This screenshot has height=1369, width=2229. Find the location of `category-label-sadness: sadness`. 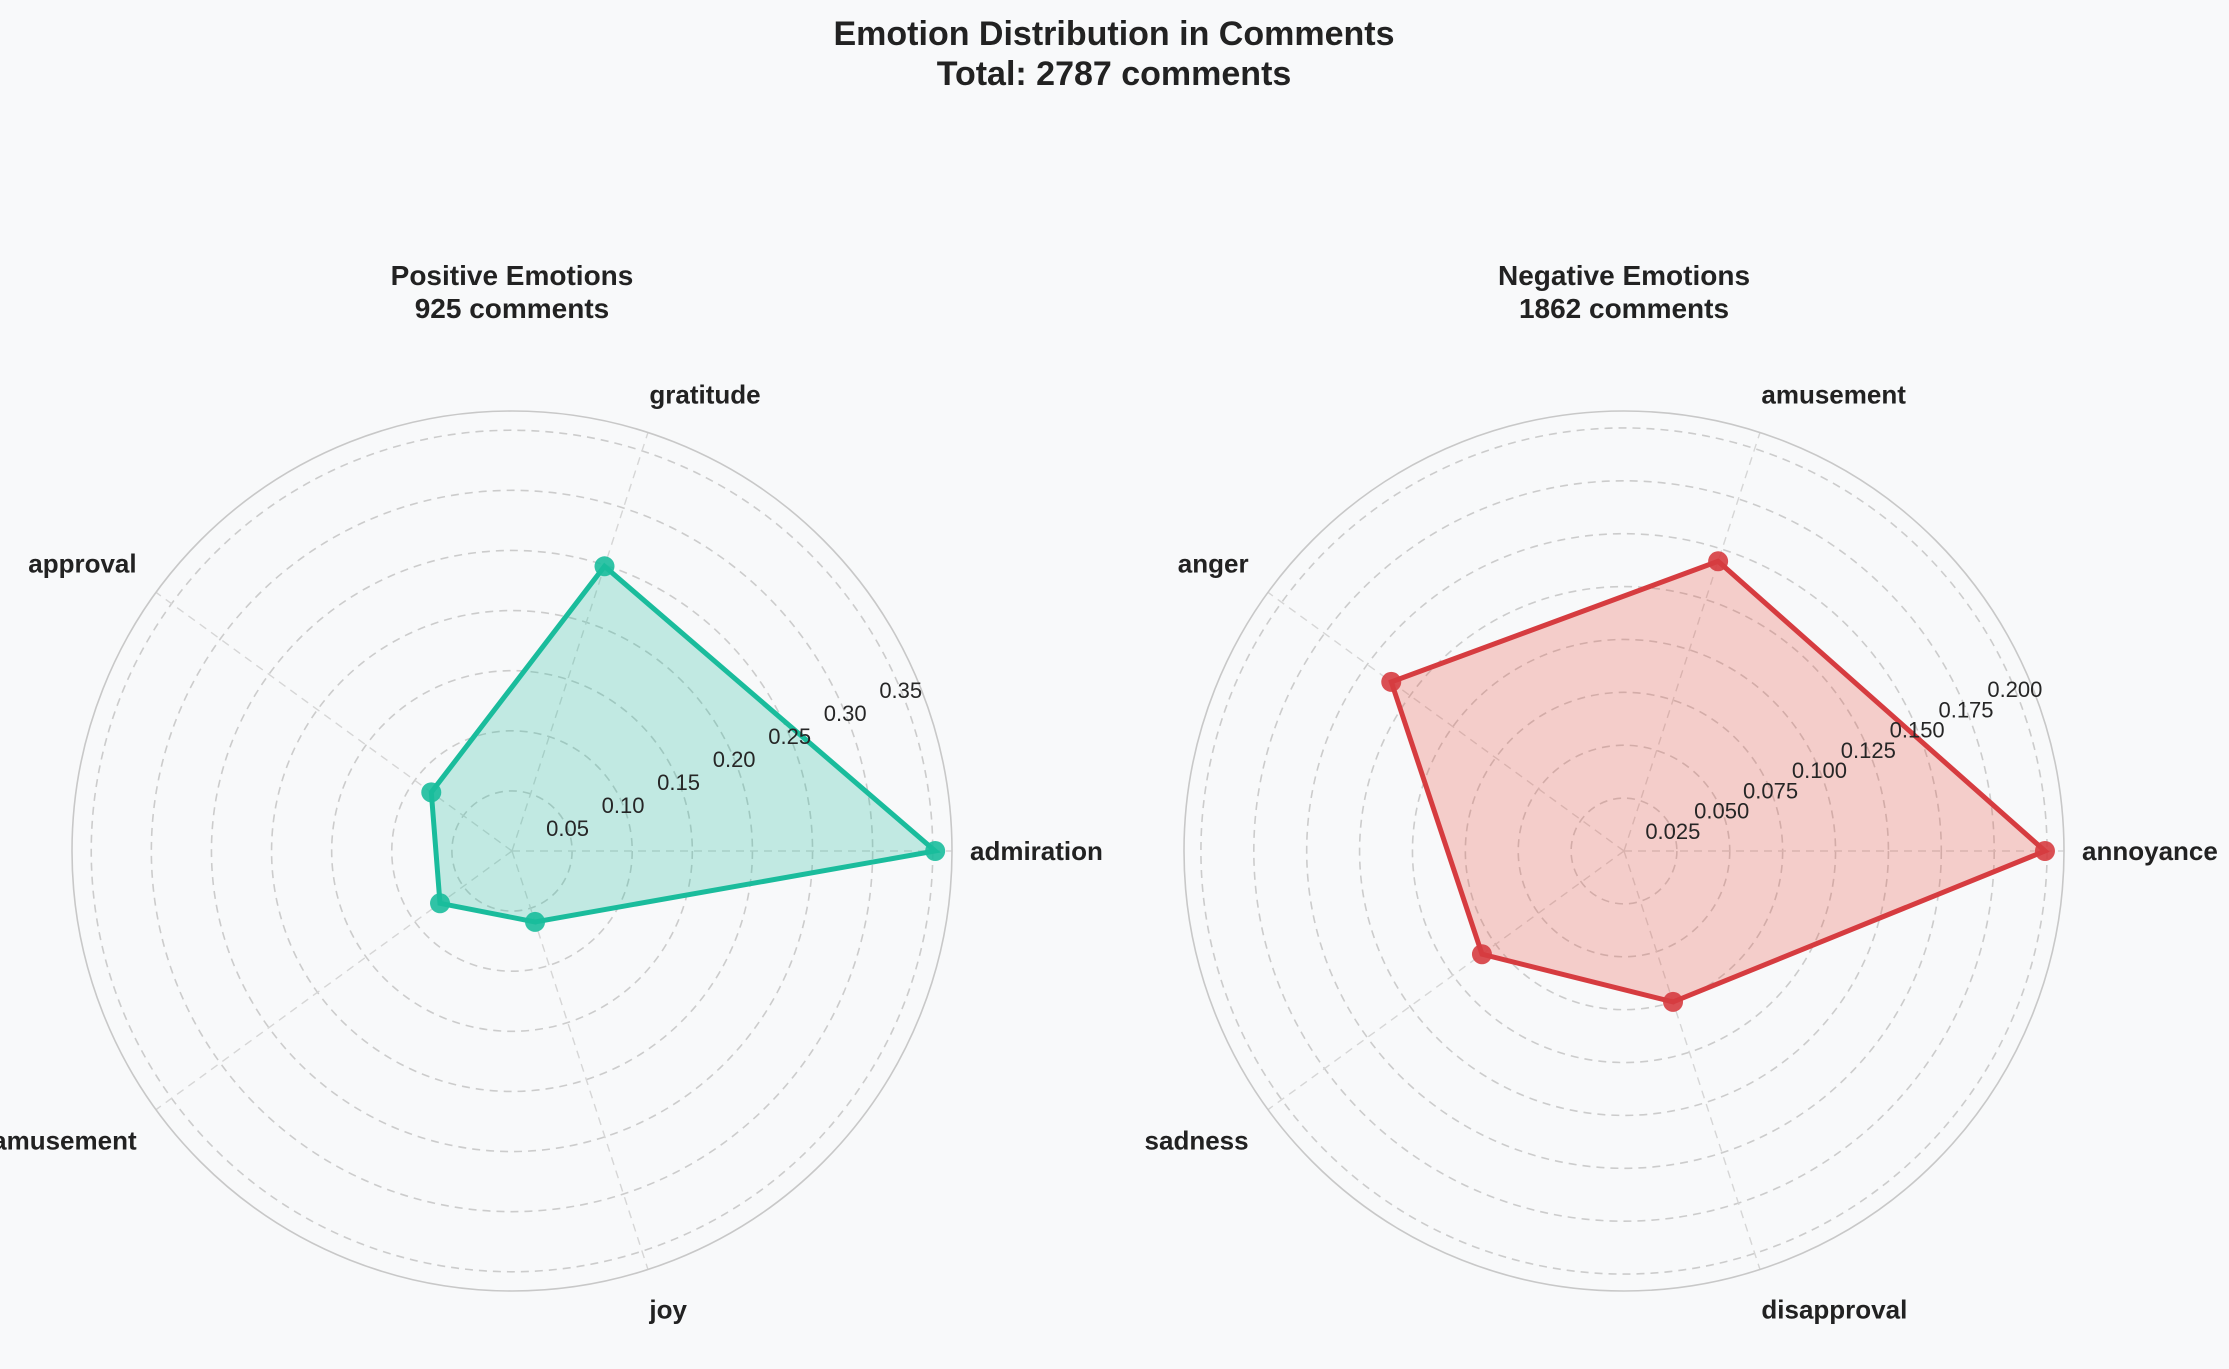

category-label-sadness: sadness is located at coordinates (1197, 1141).